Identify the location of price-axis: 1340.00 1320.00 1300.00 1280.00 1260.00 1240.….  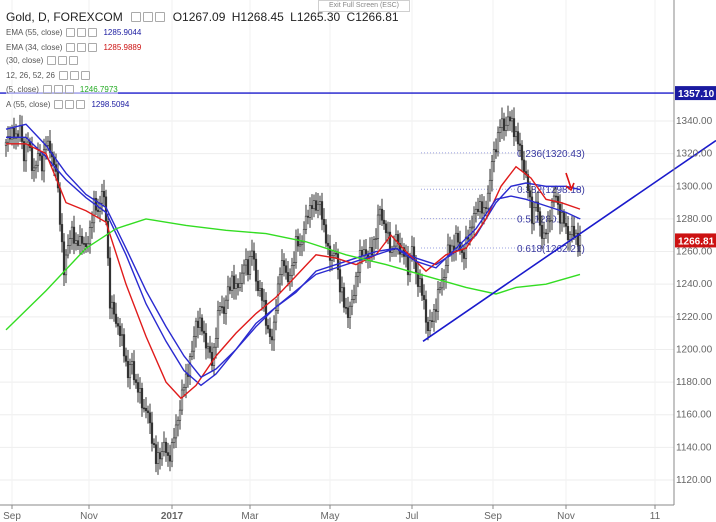
(693, 252).